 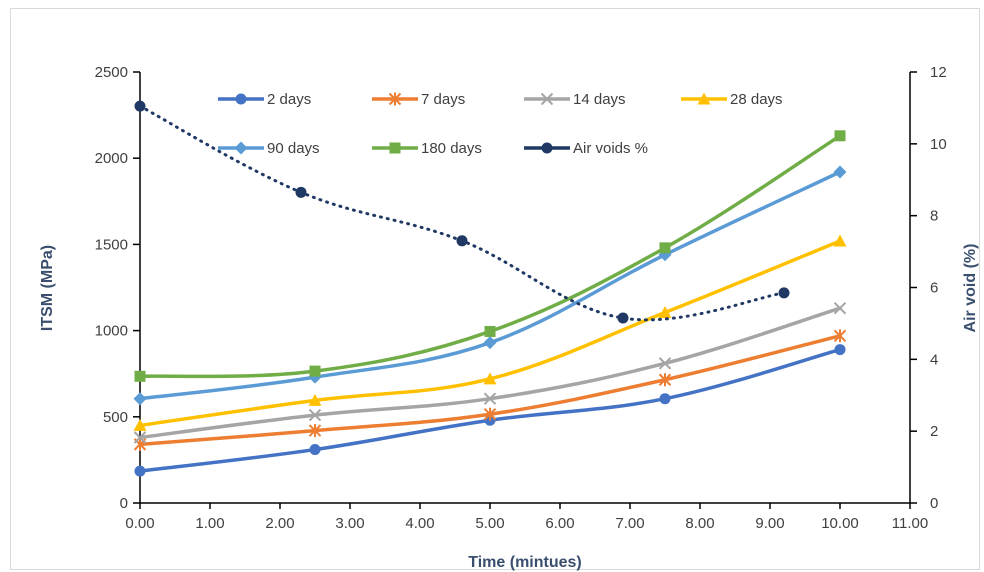 I want to click on legend-label: 90 days, so click(x=293, y=148).